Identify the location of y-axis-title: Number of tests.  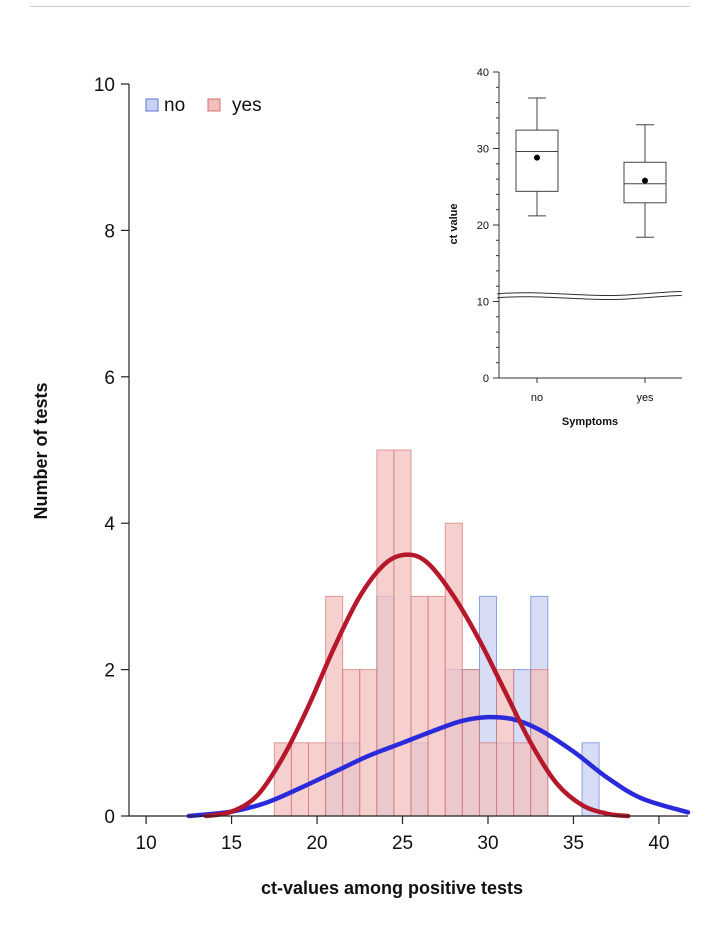
(41, 450).